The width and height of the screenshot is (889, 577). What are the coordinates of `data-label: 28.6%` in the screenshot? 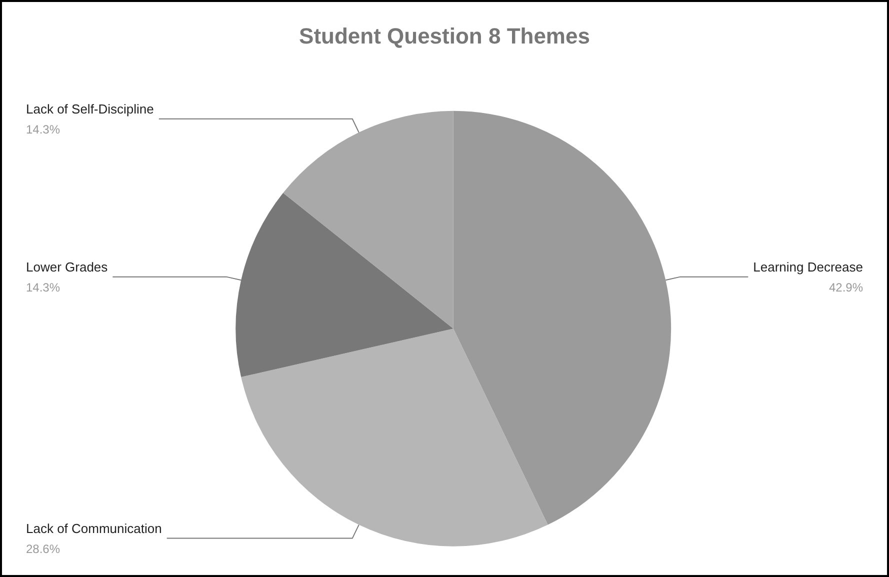 It's located at (43, 549).